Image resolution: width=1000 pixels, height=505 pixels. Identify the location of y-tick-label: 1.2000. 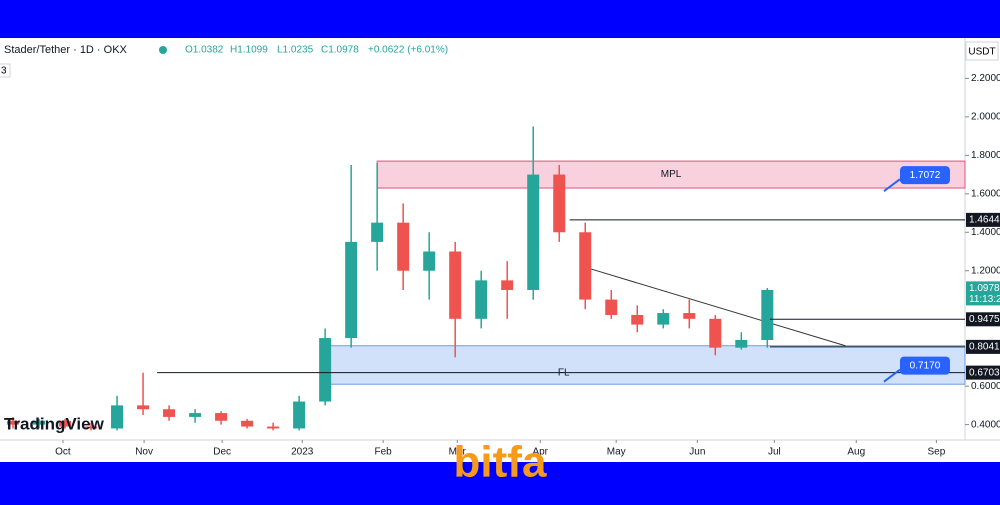
(985, 270).